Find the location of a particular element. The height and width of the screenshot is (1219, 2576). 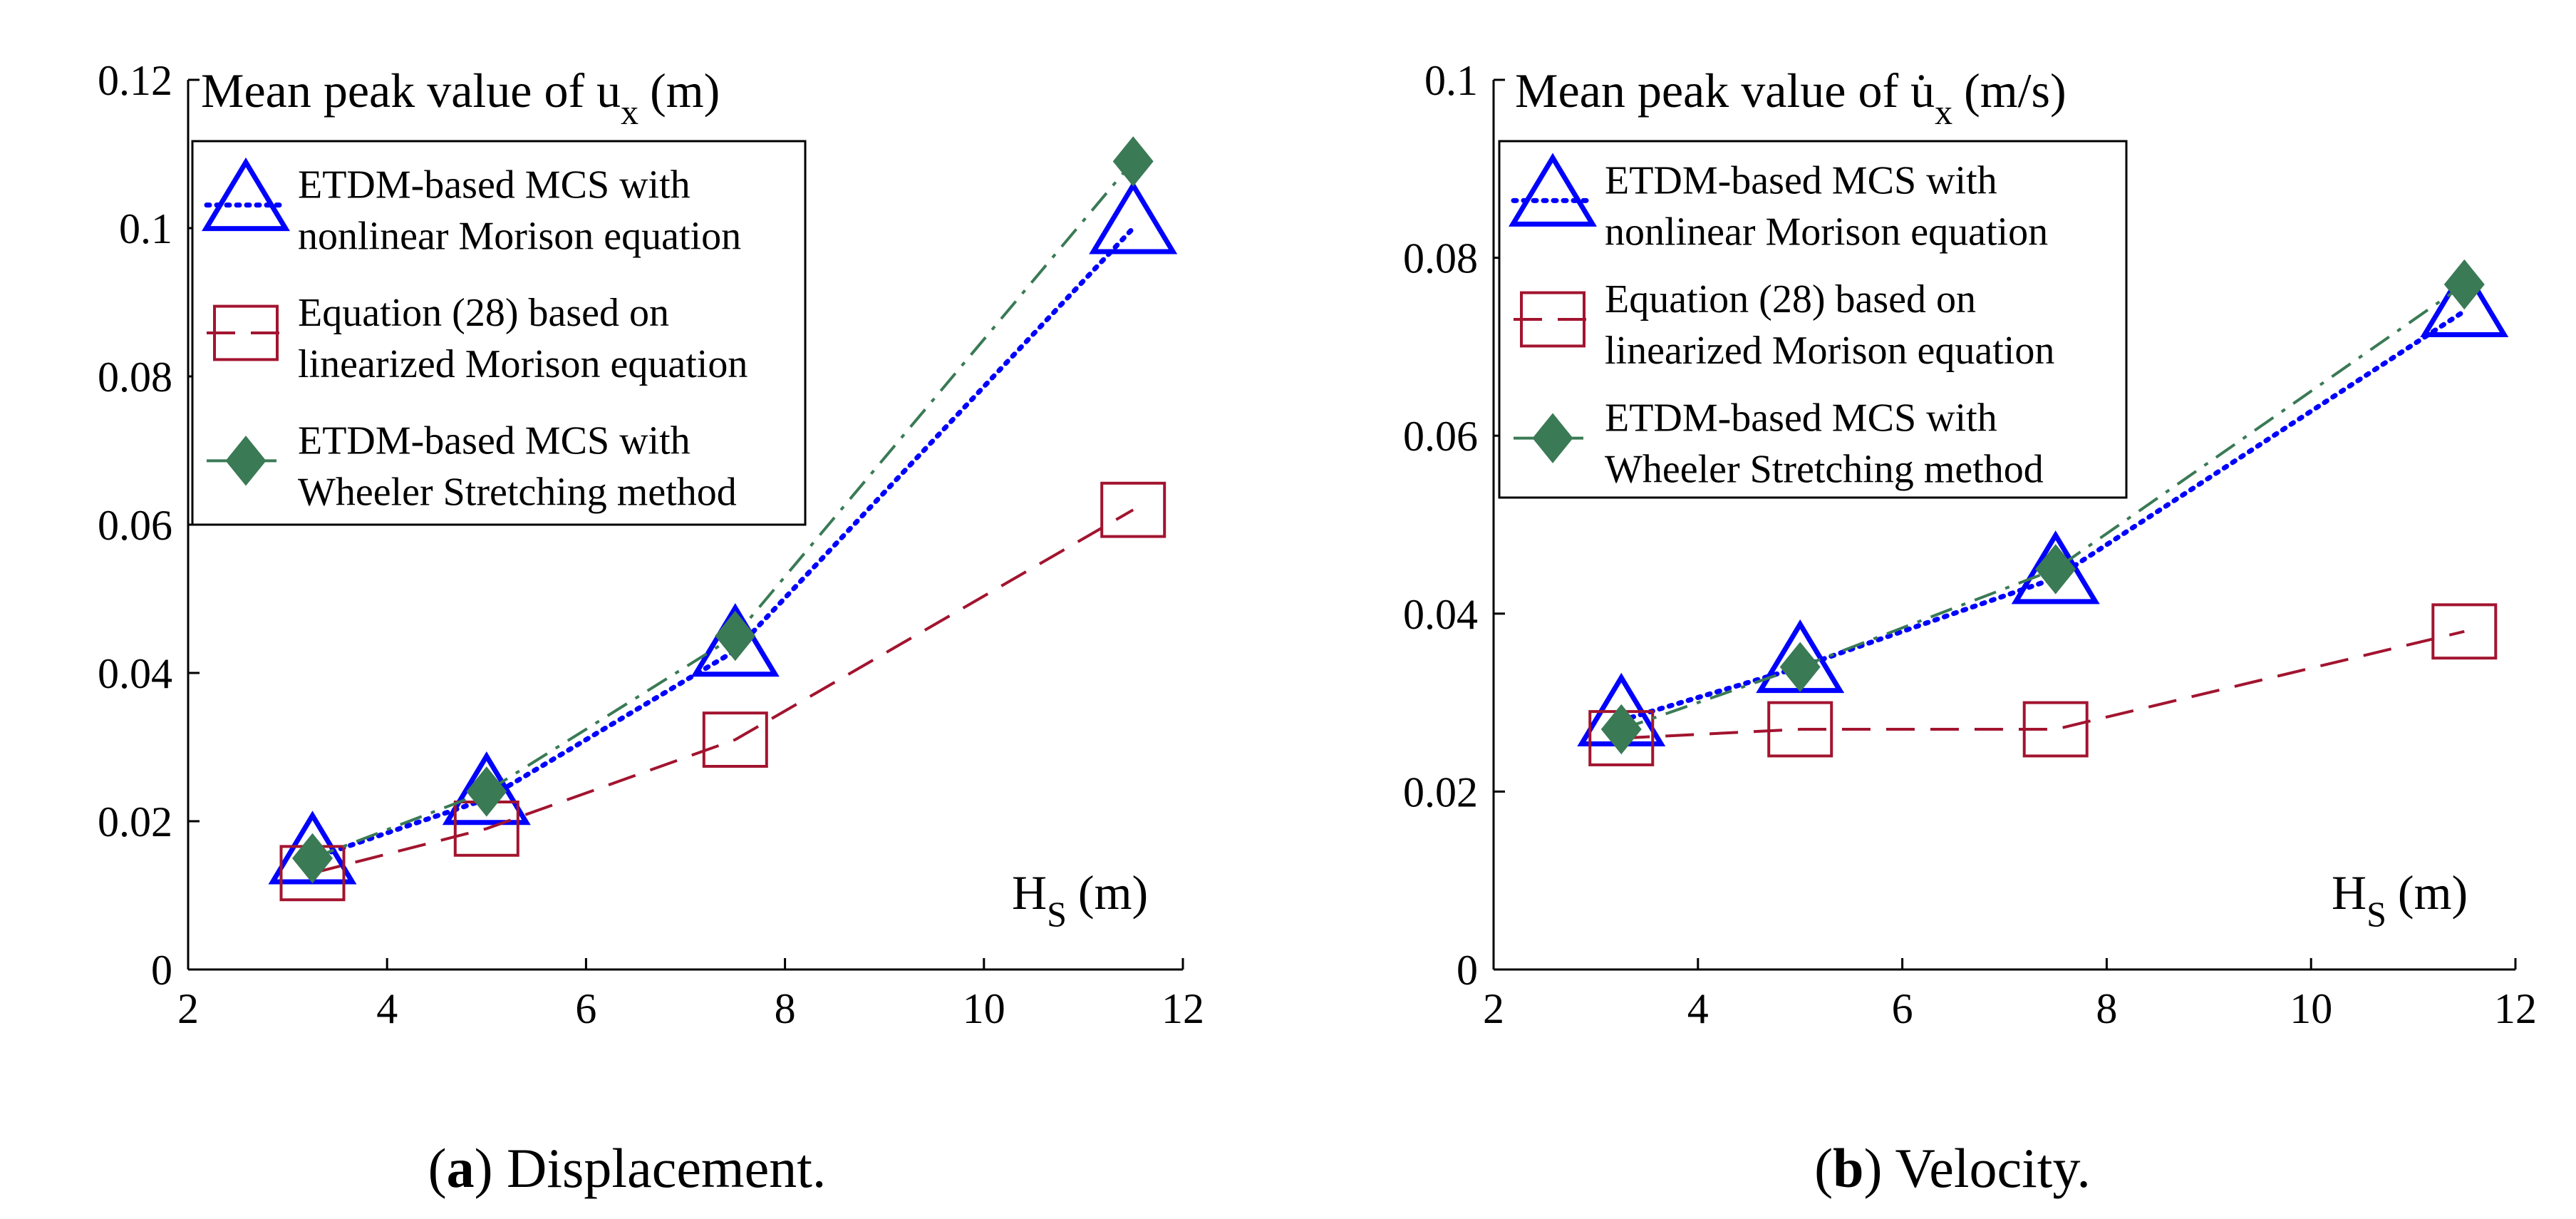

panel-caption: (a) Displacement. is located at coordinates (628, 1168).